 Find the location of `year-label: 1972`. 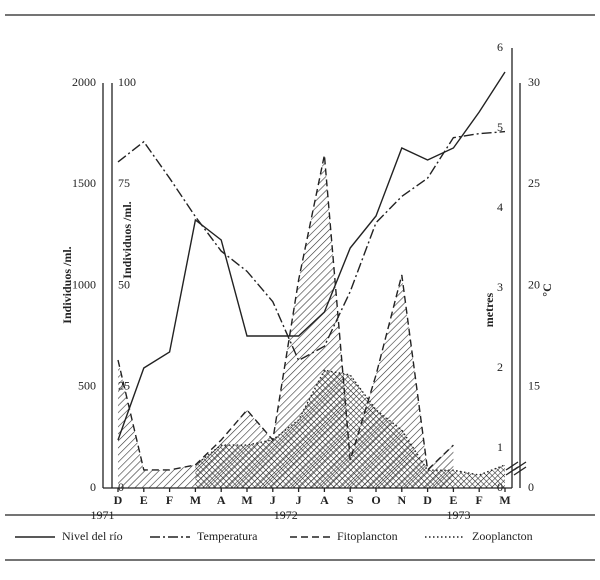

year-label: 1972 is located at coordinates (286, 515).